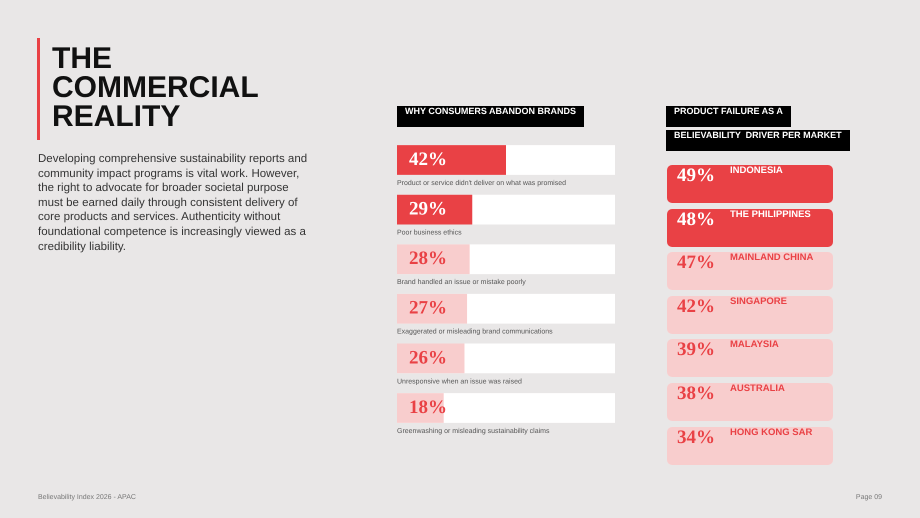 The height and width of the screenshot is (518, 920). Describe the element at coordinates (696, 437) in the screenshot. I see `data-label: 34%` at that location.